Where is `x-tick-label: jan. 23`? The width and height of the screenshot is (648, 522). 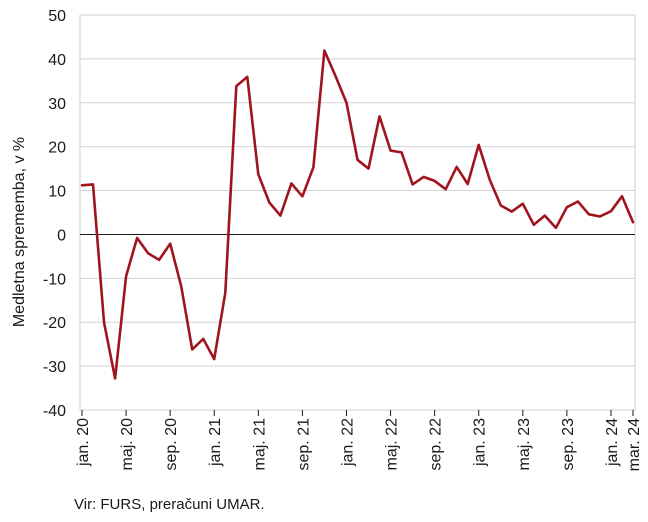
x-tick-label: jan. 23 is located at coordinates (480, 442).